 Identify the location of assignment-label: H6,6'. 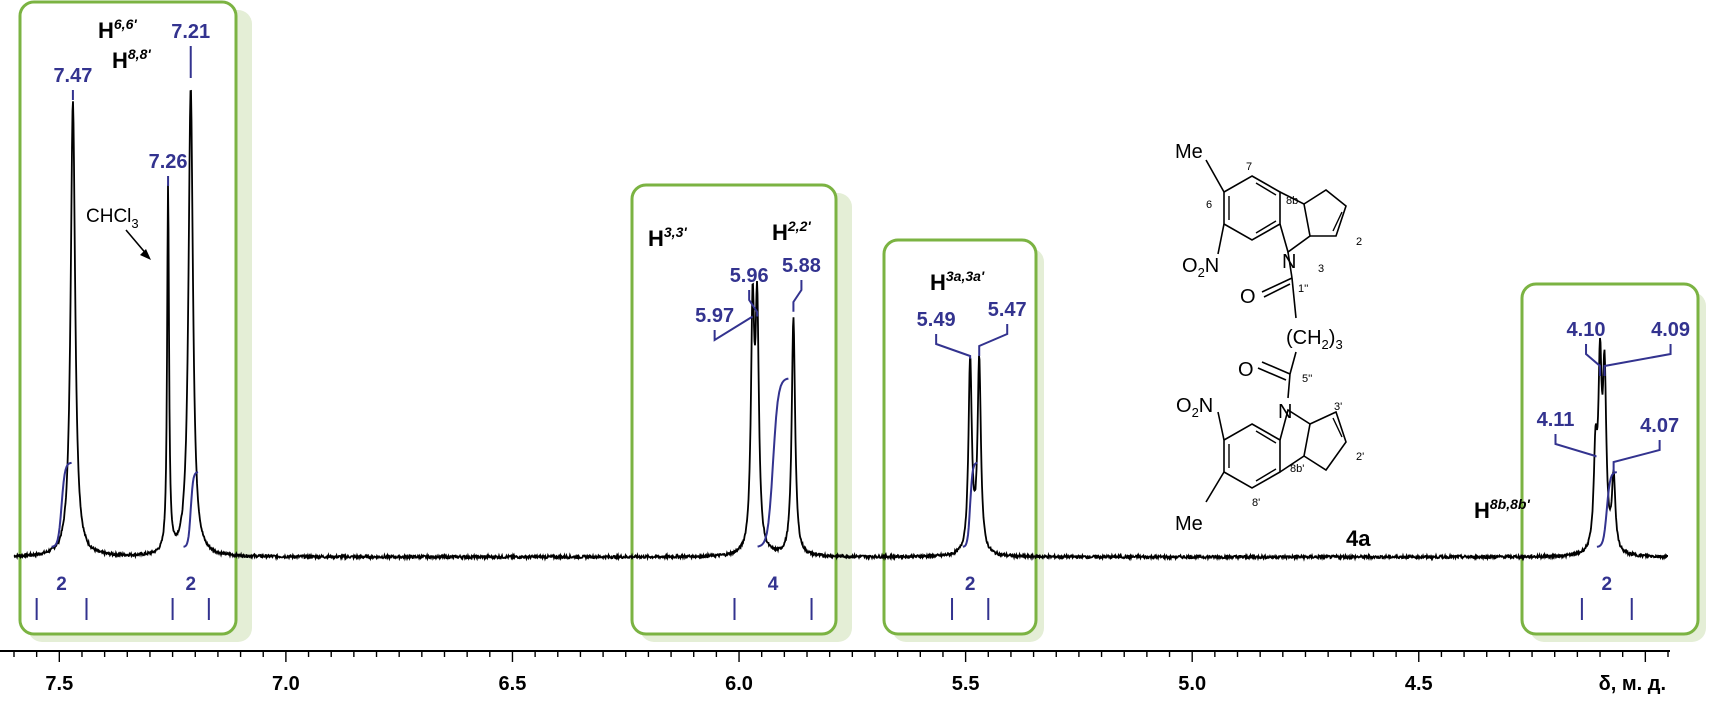
(117, 29).